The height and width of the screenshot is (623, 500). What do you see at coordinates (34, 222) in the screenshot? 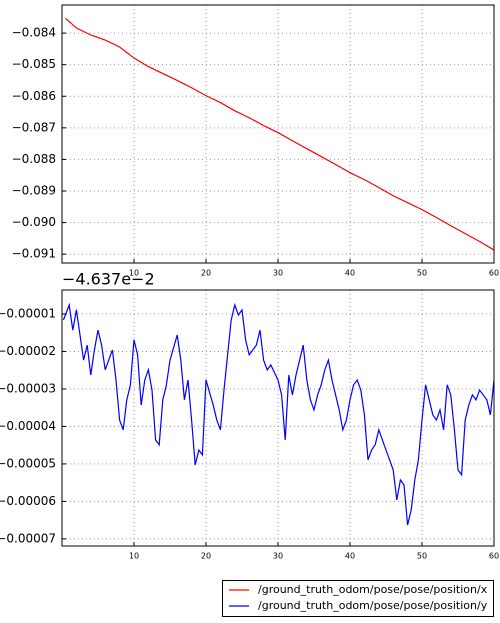
I see `y-tick-label: −0.090` at bounding box center [34, 222].